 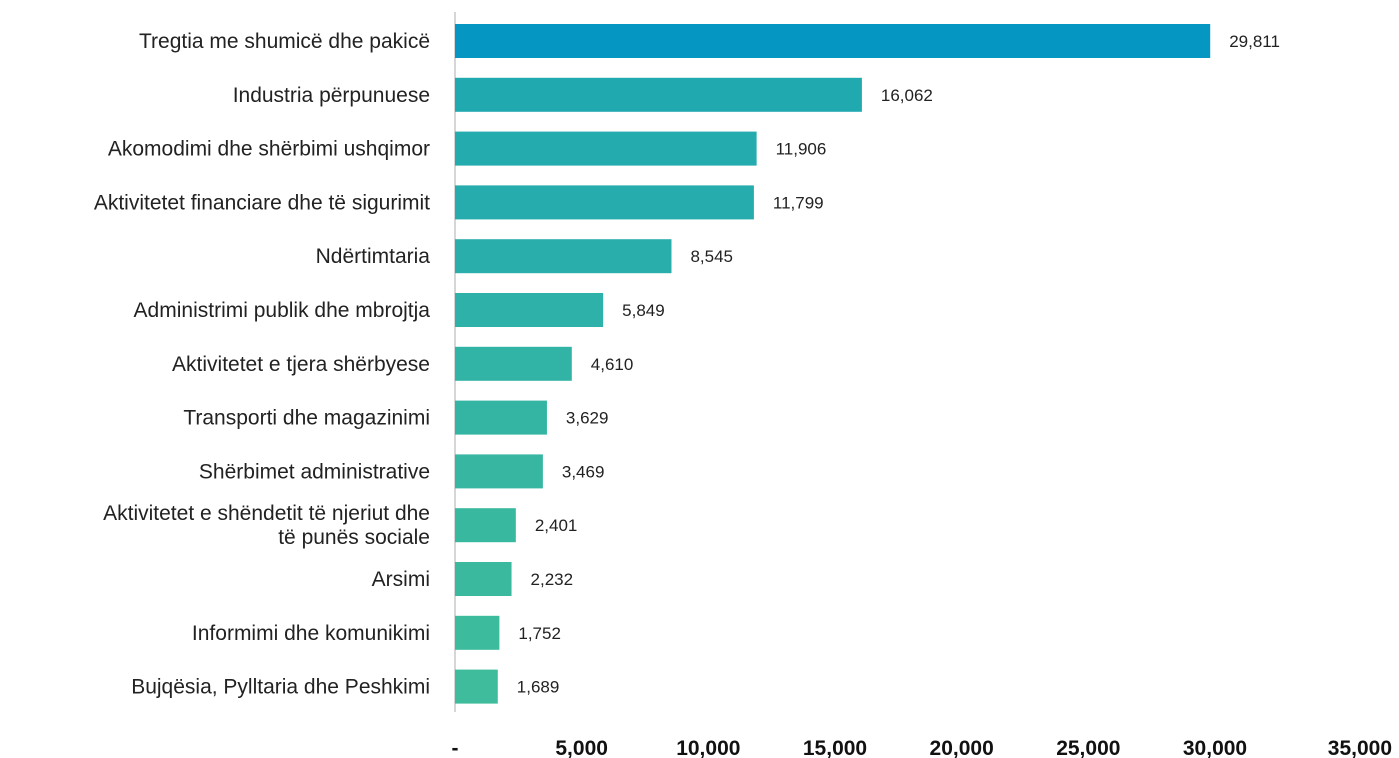 I want to click on value-label-0: 29,811, so click(x=1254, y=41).